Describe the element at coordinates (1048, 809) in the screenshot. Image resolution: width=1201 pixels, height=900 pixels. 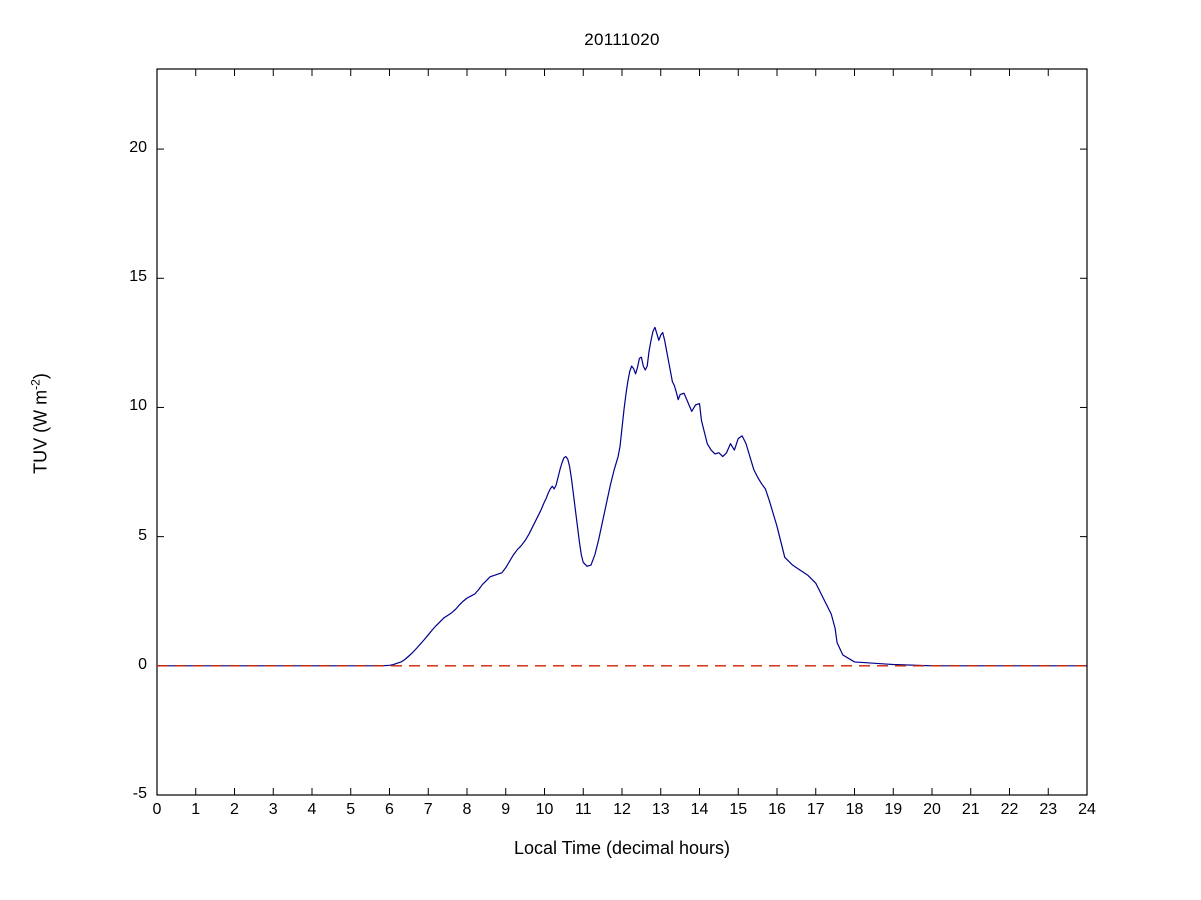
I see `x-tick-label: 23` at that location.